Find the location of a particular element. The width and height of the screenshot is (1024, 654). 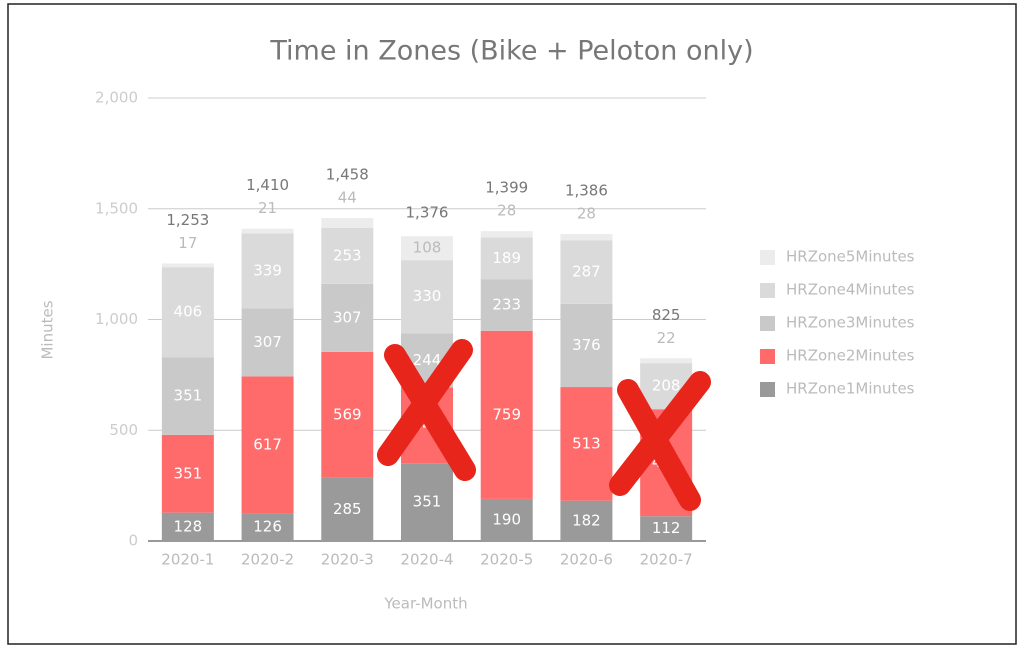

x-tick-label: 2020-4 is located at coordinates (426, 560).